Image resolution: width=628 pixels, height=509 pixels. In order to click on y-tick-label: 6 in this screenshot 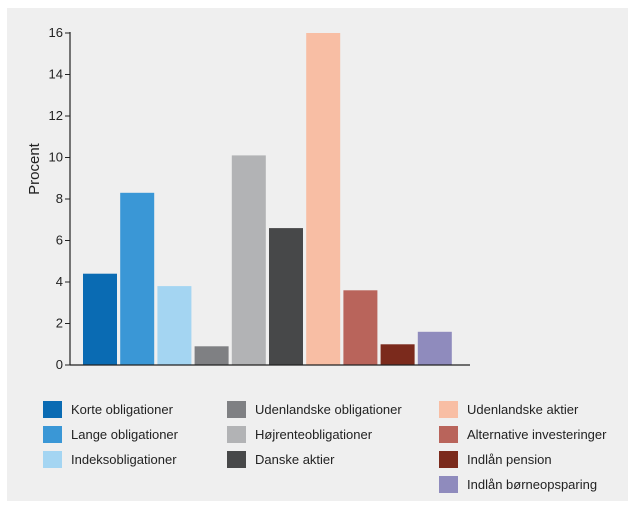, I will do `click(59, 240)`.